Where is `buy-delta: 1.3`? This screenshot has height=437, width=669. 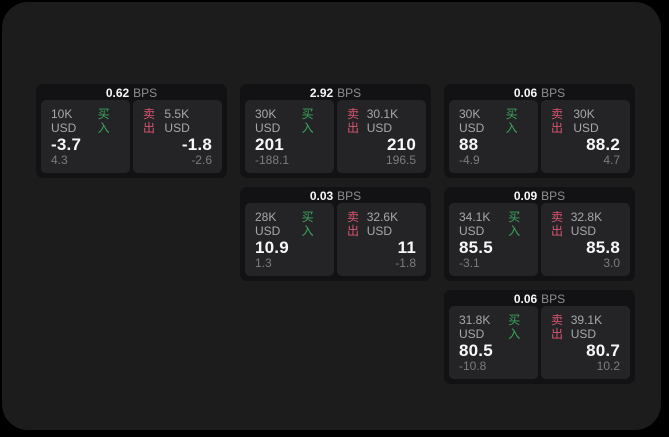
buy-delta: 1.3 is located at coordinates (263, 263).